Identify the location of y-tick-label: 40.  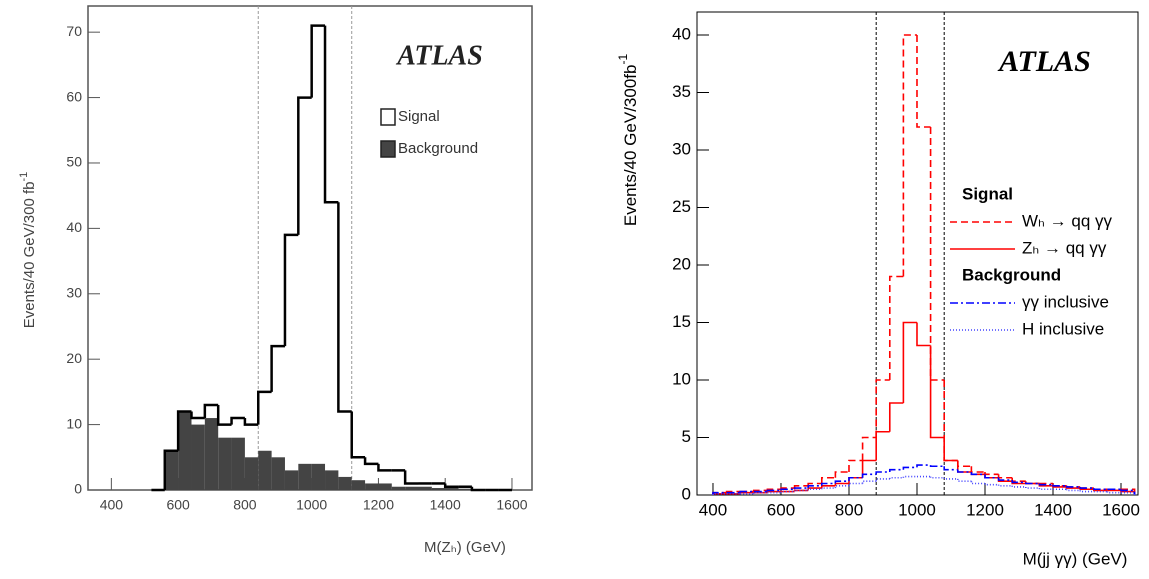
(74, 227).